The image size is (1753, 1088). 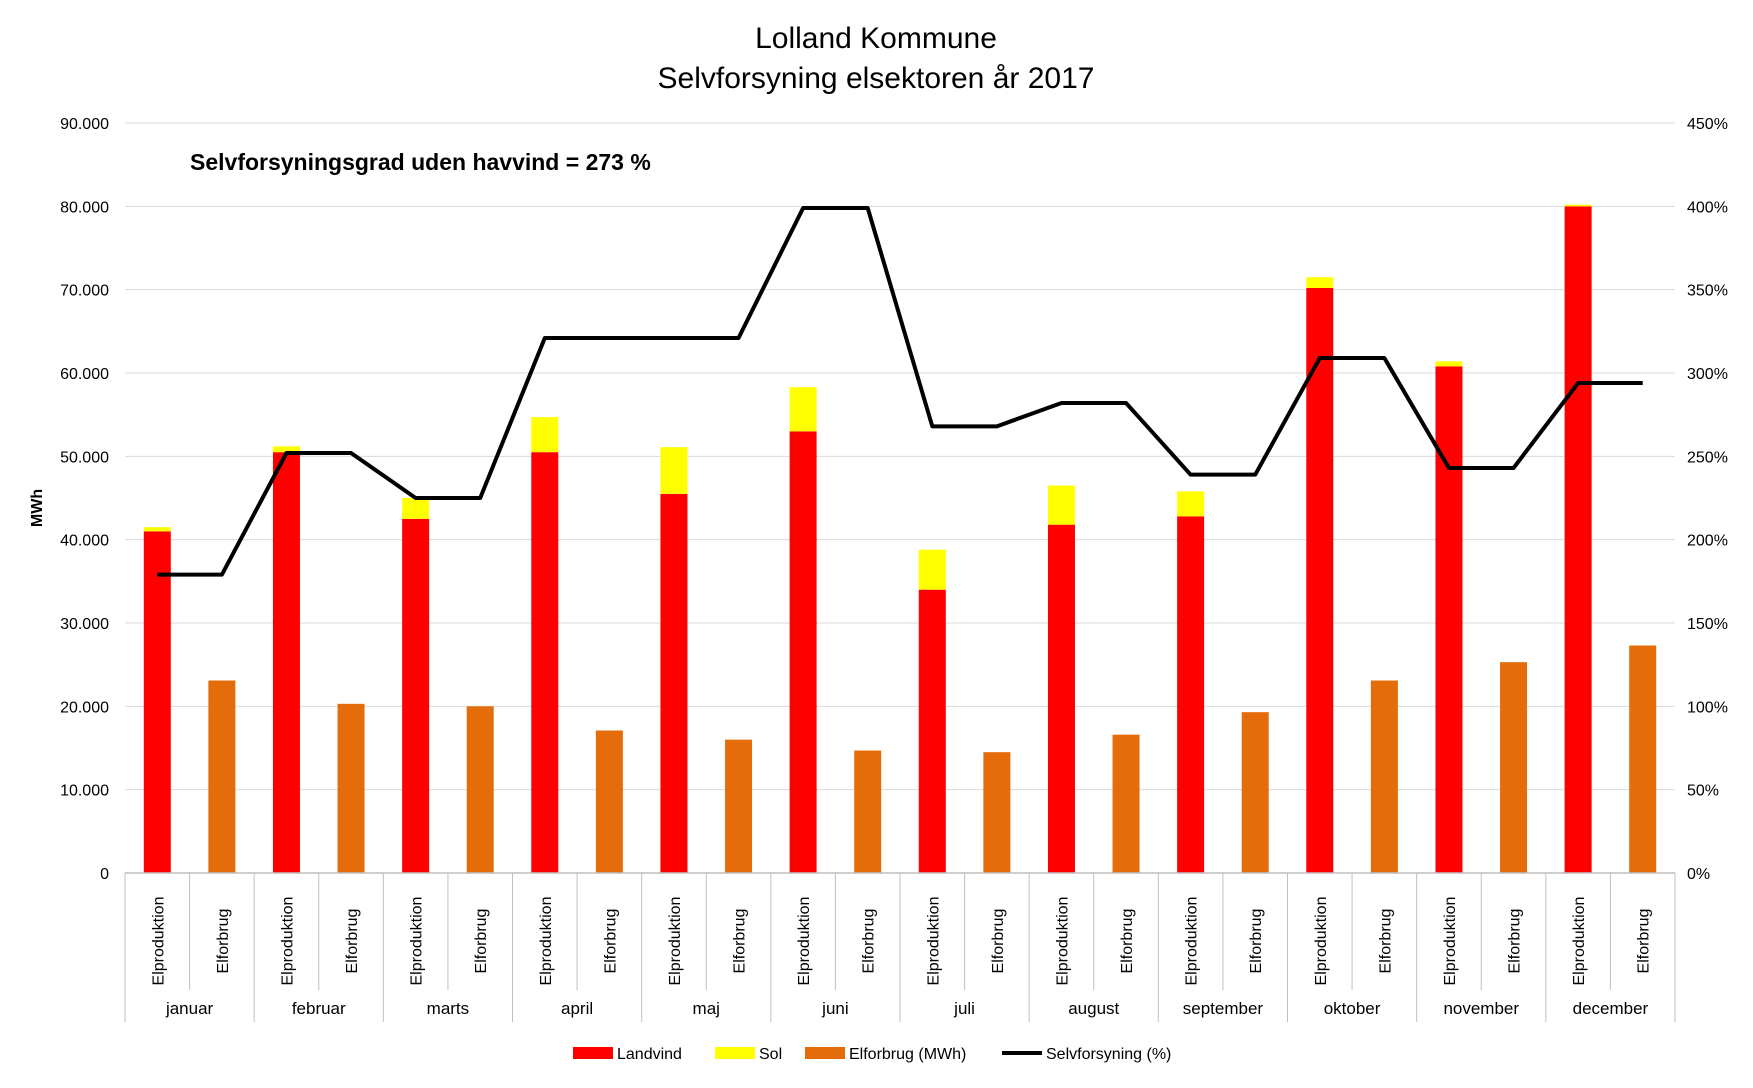 What do you see at coordinates (286, 449) in the screenshot?
I see `bar-sol-februar` at bounding box center [286, 449].